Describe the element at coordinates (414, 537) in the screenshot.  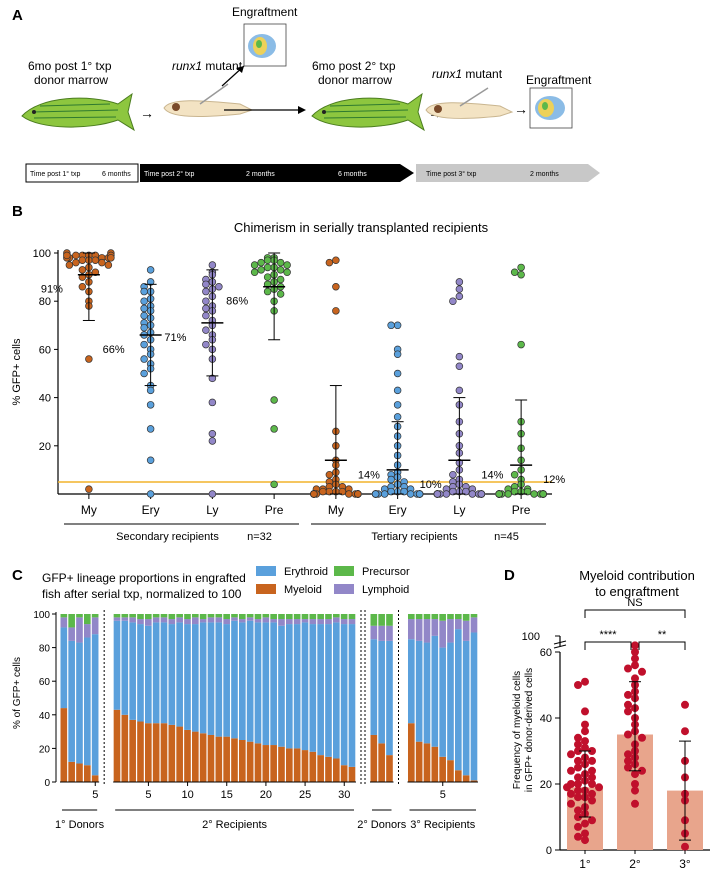
I see `group-label: Tertiary recipients` at that location.